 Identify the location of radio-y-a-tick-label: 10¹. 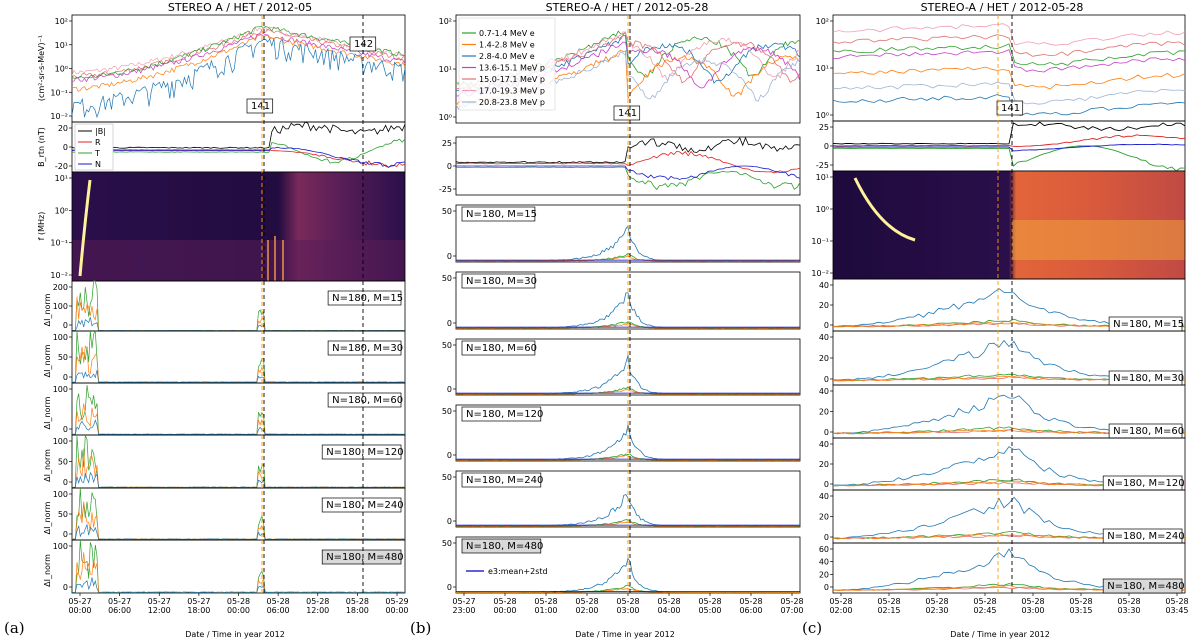
(61, 178).